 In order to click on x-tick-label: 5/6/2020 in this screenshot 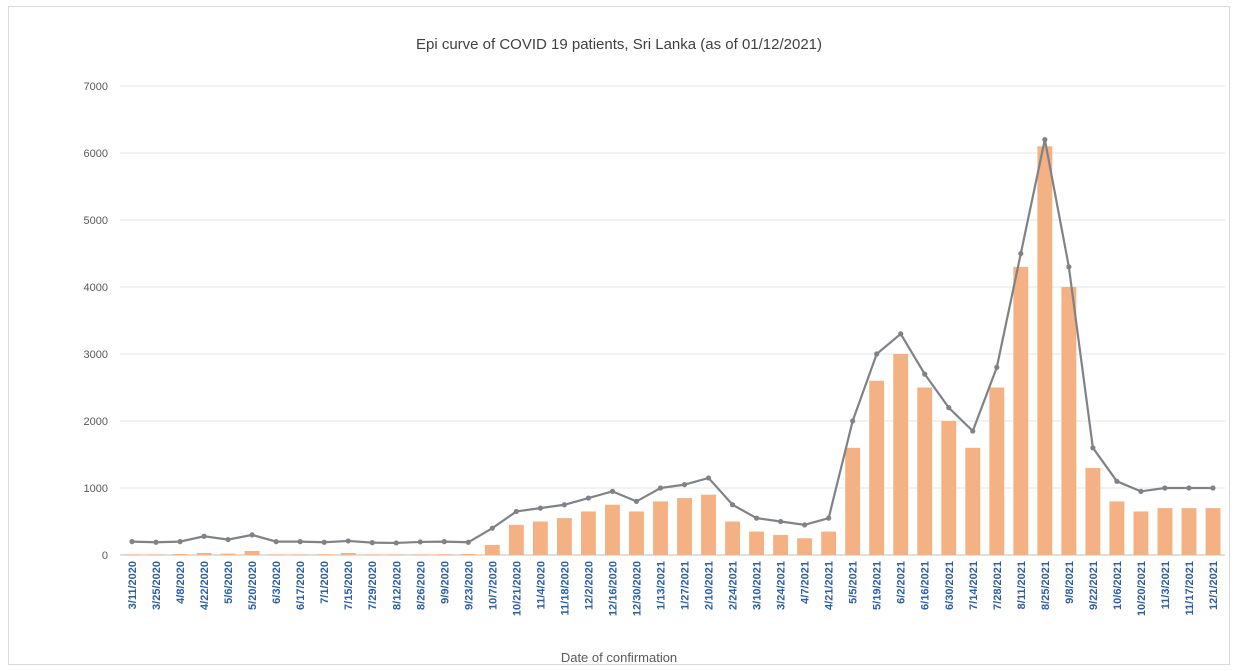, I will do `click(229, 582)`.